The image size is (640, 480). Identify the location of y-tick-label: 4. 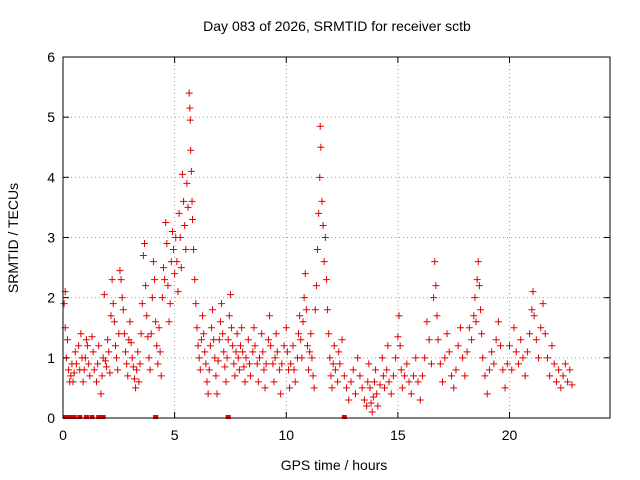
(51, 177).